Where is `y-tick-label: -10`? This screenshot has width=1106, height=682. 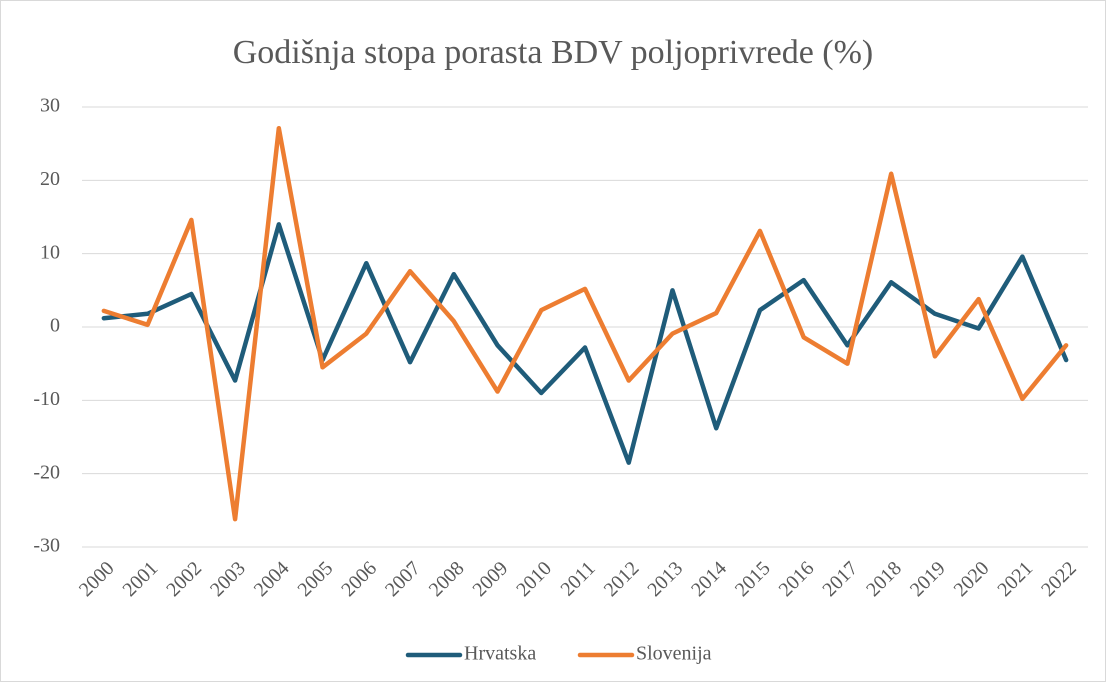 y-tick-label: -10 is located at coordinates (46, 399).